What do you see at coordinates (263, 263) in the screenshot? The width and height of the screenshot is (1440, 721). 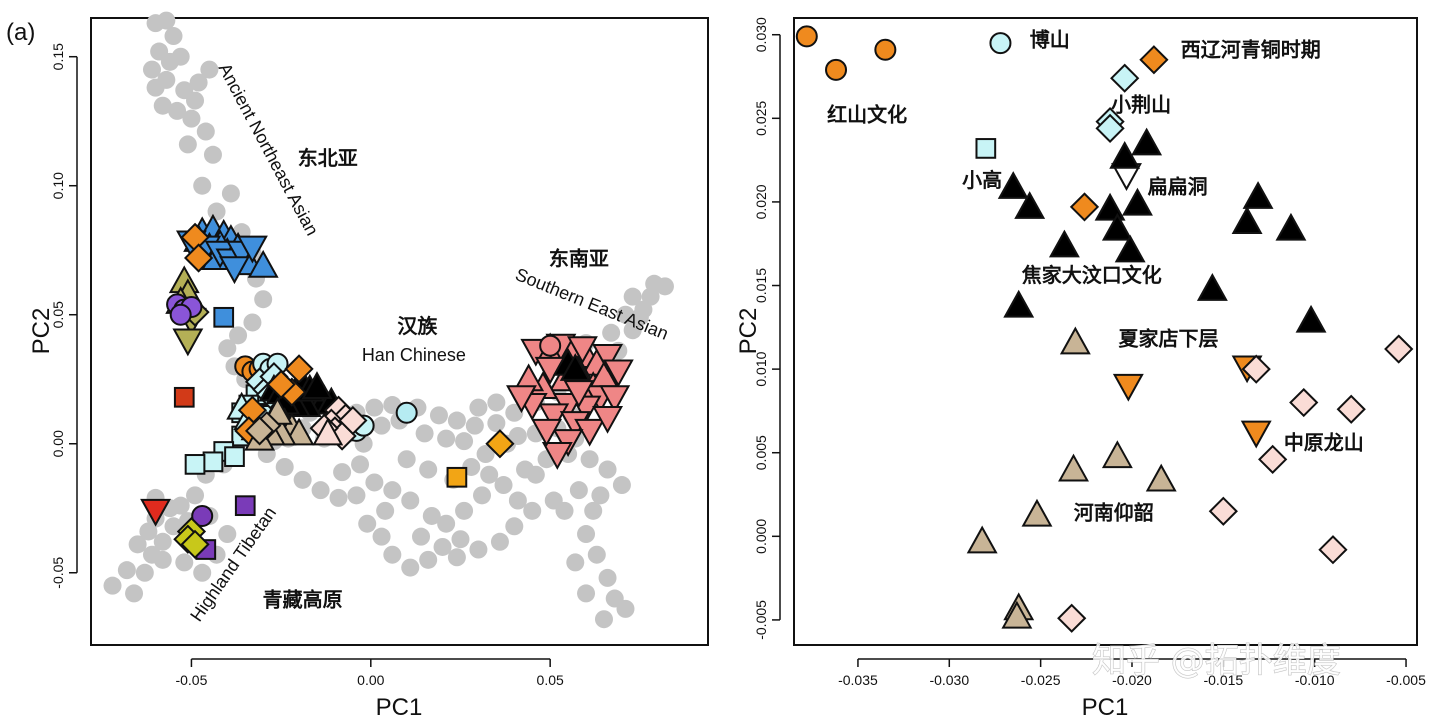 I see `sample-triangle-blue` at bounding box center [263, 263].